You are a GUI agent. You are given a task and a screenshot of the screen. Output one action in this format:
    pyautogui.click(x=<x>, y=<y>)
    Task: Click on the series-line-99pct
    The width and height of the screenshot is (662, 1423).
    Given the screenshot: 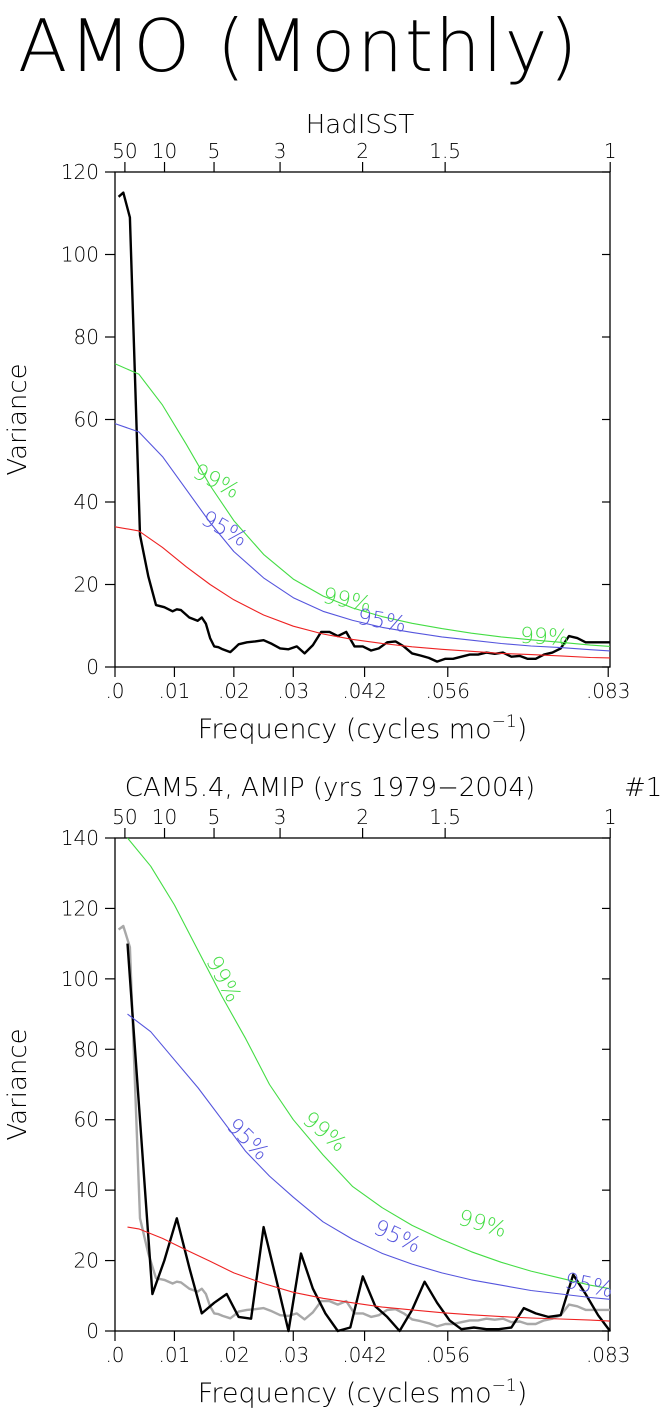 What is the action you would take?
    pyautogui.click(x=362, y=505)
    